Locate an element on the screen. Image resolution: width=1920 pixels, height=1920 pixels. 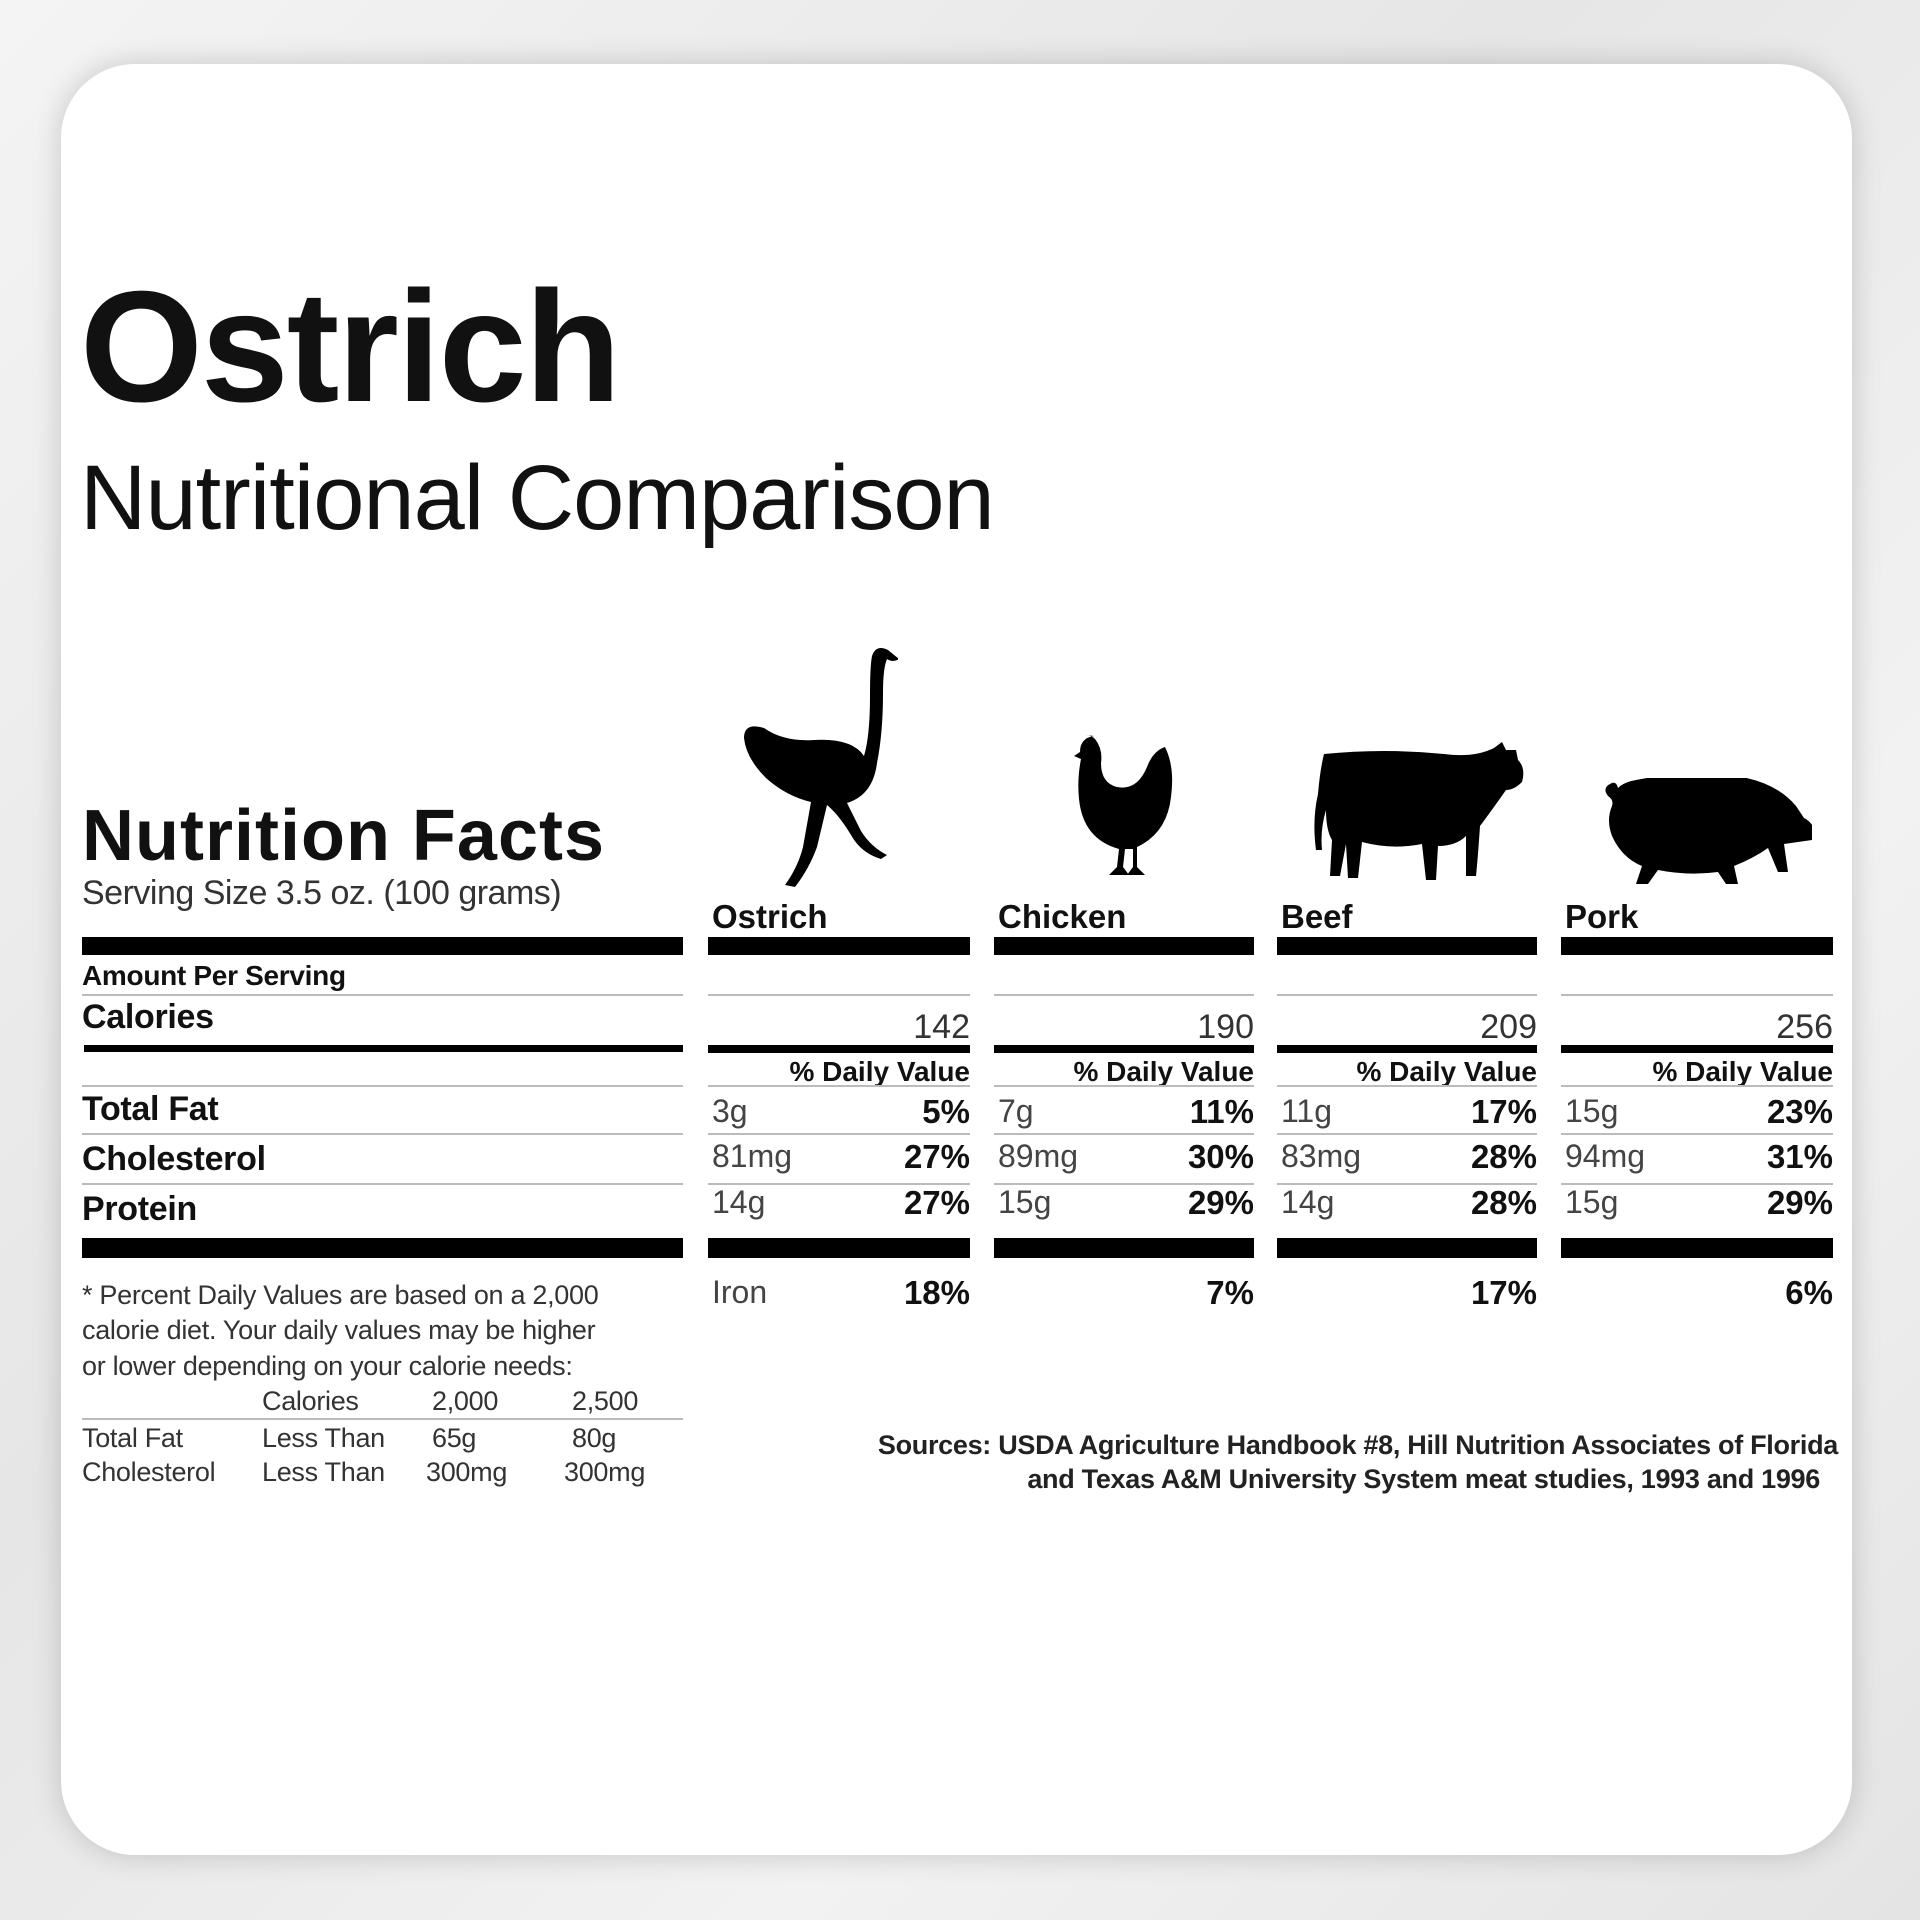
protein-percent: 27% is located at coordinates (936, 1202).